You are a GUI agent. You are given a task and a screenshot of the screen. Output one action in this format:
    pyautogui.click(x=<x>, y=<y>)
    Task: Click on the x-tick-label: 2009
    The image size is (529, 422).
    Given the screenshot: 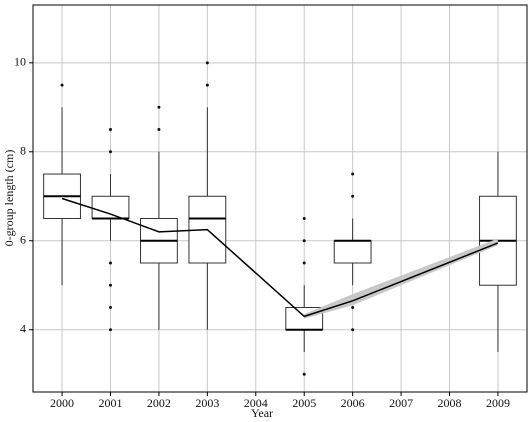 What is the action you would take?
    pyautogui.click(x=498, y=403)
    